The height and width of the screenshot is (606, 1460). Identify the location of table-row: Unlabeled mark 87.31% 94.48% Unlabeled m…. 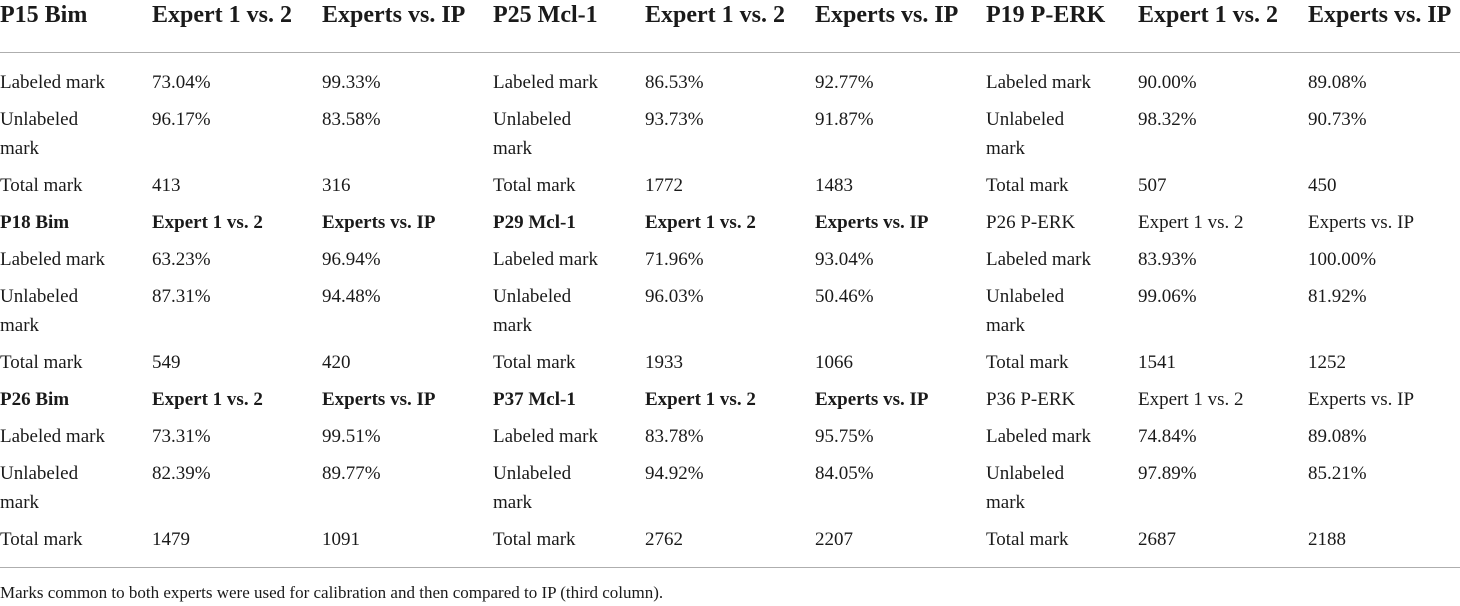
(730, 311).